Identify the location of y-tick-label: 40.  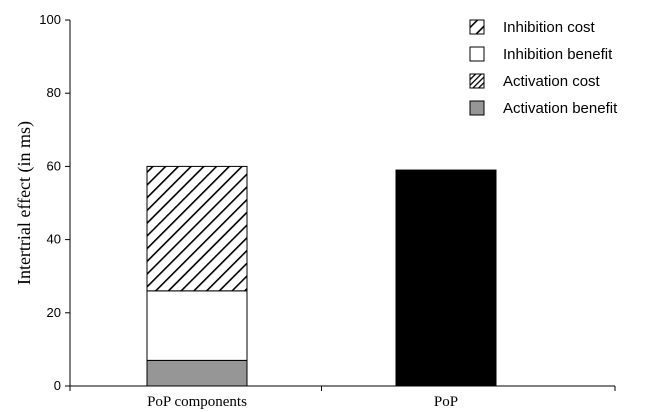
(54, 239).